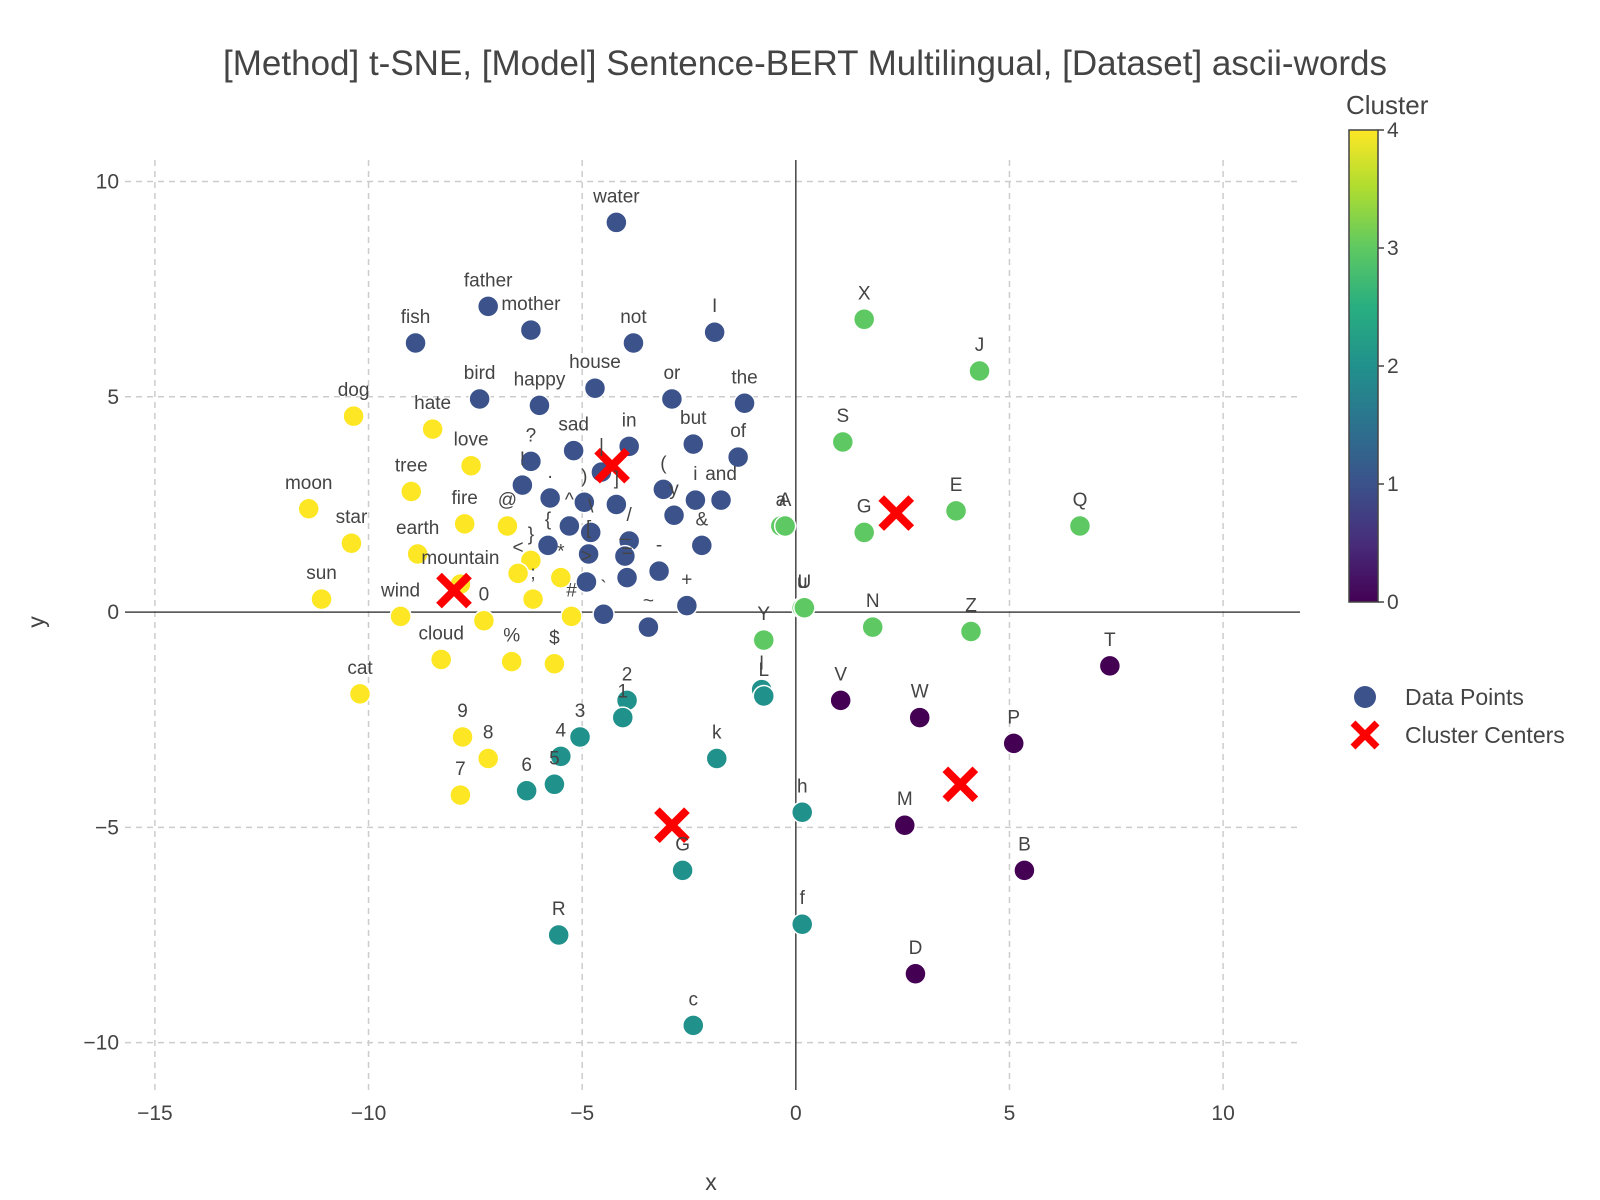 The height and width of the screenshot is (1200, 1600). What do you see at coordinates (707, 645) in the screenshot?
I see `cluster-centers` at bounding box center [707, 645].